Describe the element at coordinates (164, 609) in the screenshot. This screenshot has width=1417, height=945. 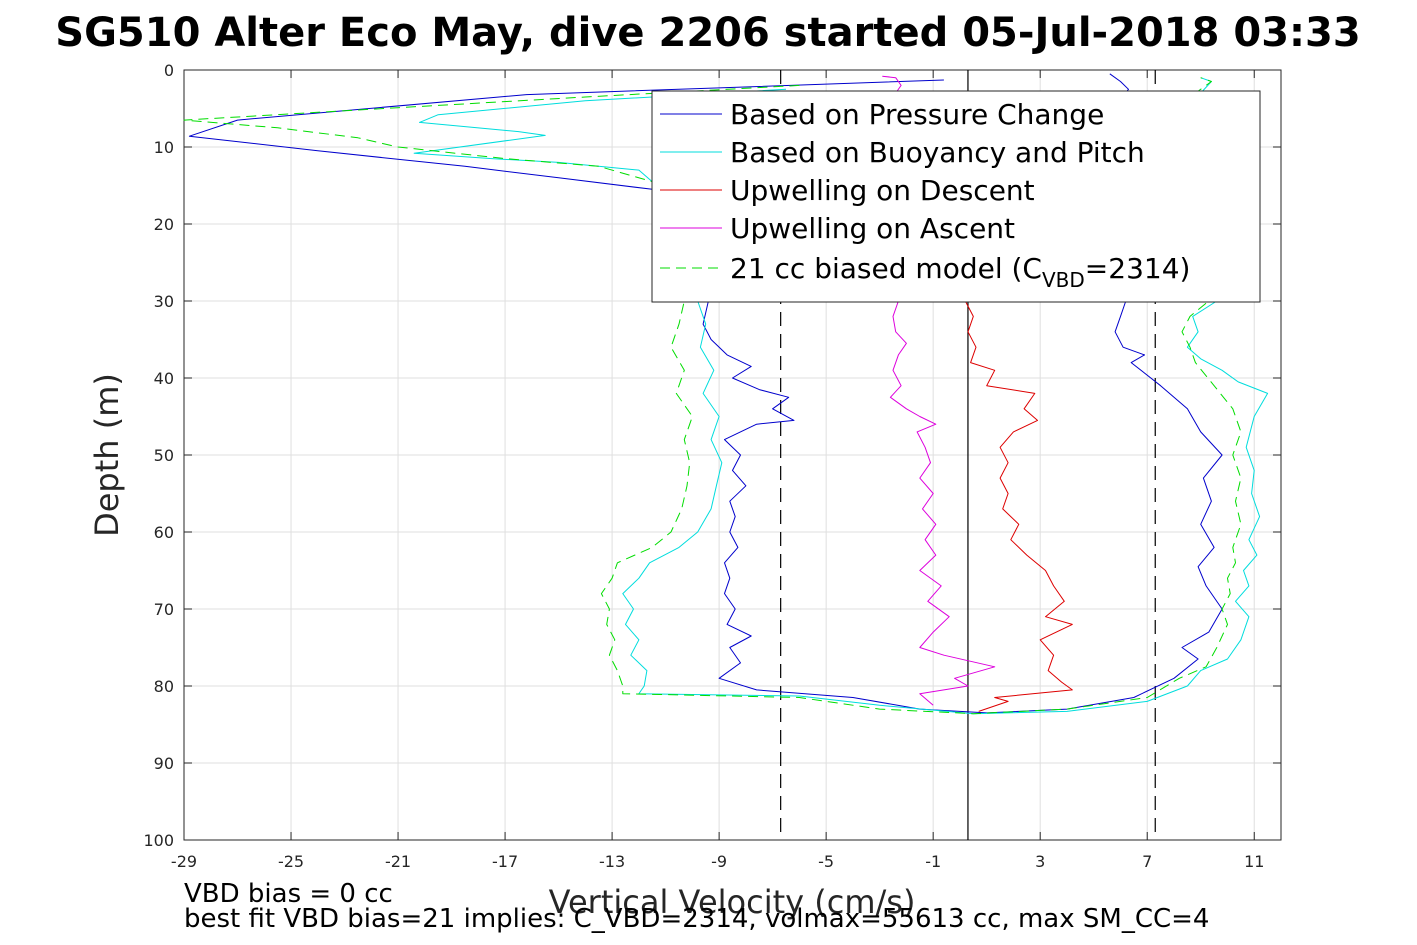
I see `y-tick-label: 70` at that location.